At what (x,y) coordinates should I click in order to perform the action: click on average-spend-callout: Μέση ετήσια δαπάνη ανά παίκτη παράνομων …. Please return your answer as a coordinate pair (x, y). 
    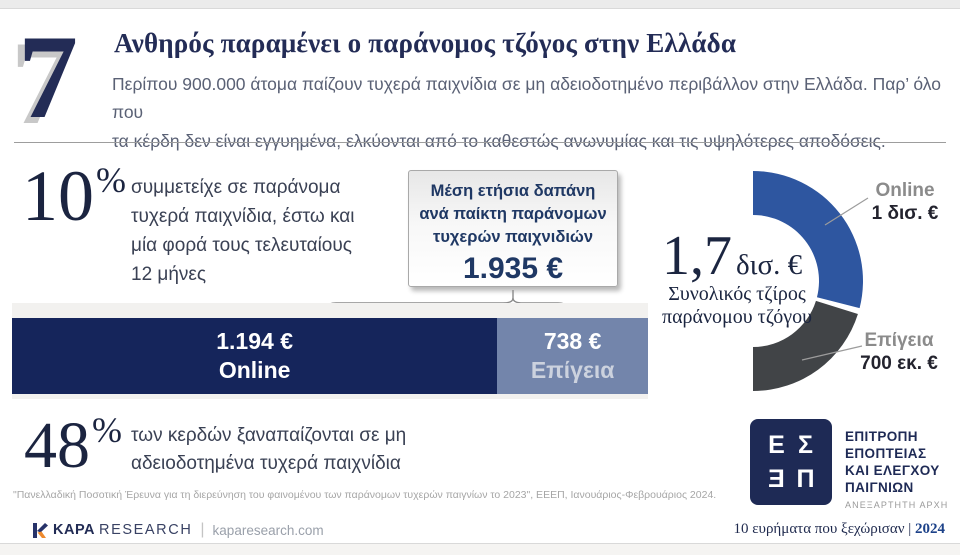
    Looking at the image, I should click on (513, 228).